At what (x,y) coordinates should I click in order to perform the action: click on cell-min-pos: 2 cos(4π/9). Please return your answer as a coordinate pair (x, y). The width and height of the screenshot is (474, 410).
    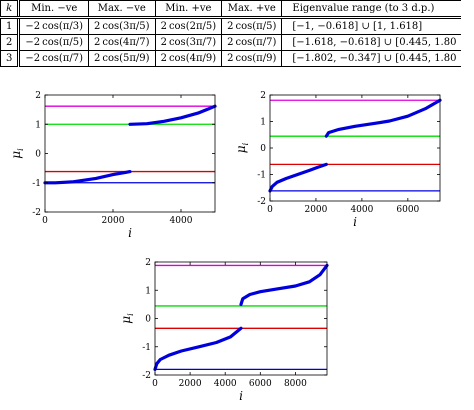
    Looking at the image, I should click on (188, 58).